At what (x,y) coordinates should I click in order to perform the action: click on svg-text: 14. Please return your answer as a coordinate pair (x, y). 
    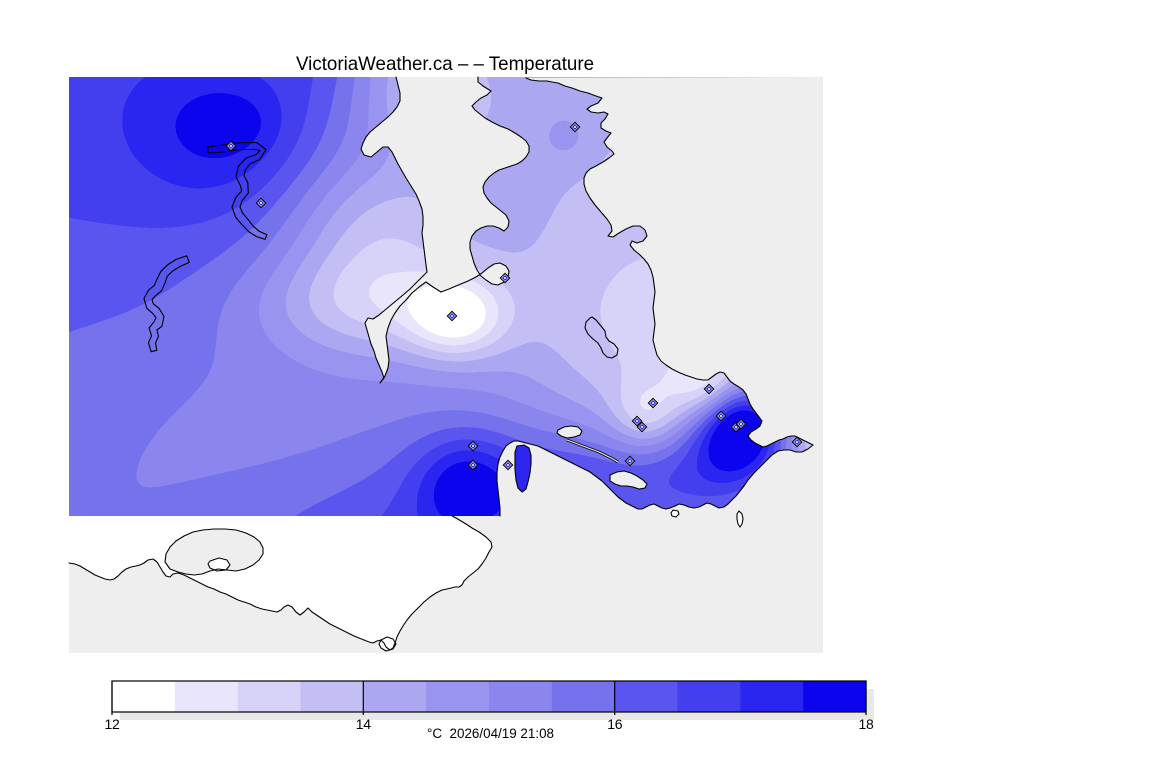
    Looking at the image, I should click on (363, 724).